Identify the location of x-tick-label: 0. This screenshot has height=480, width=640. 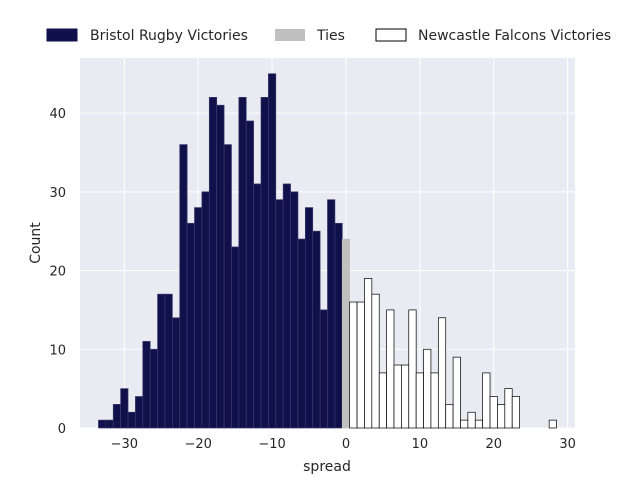
(346, 444).